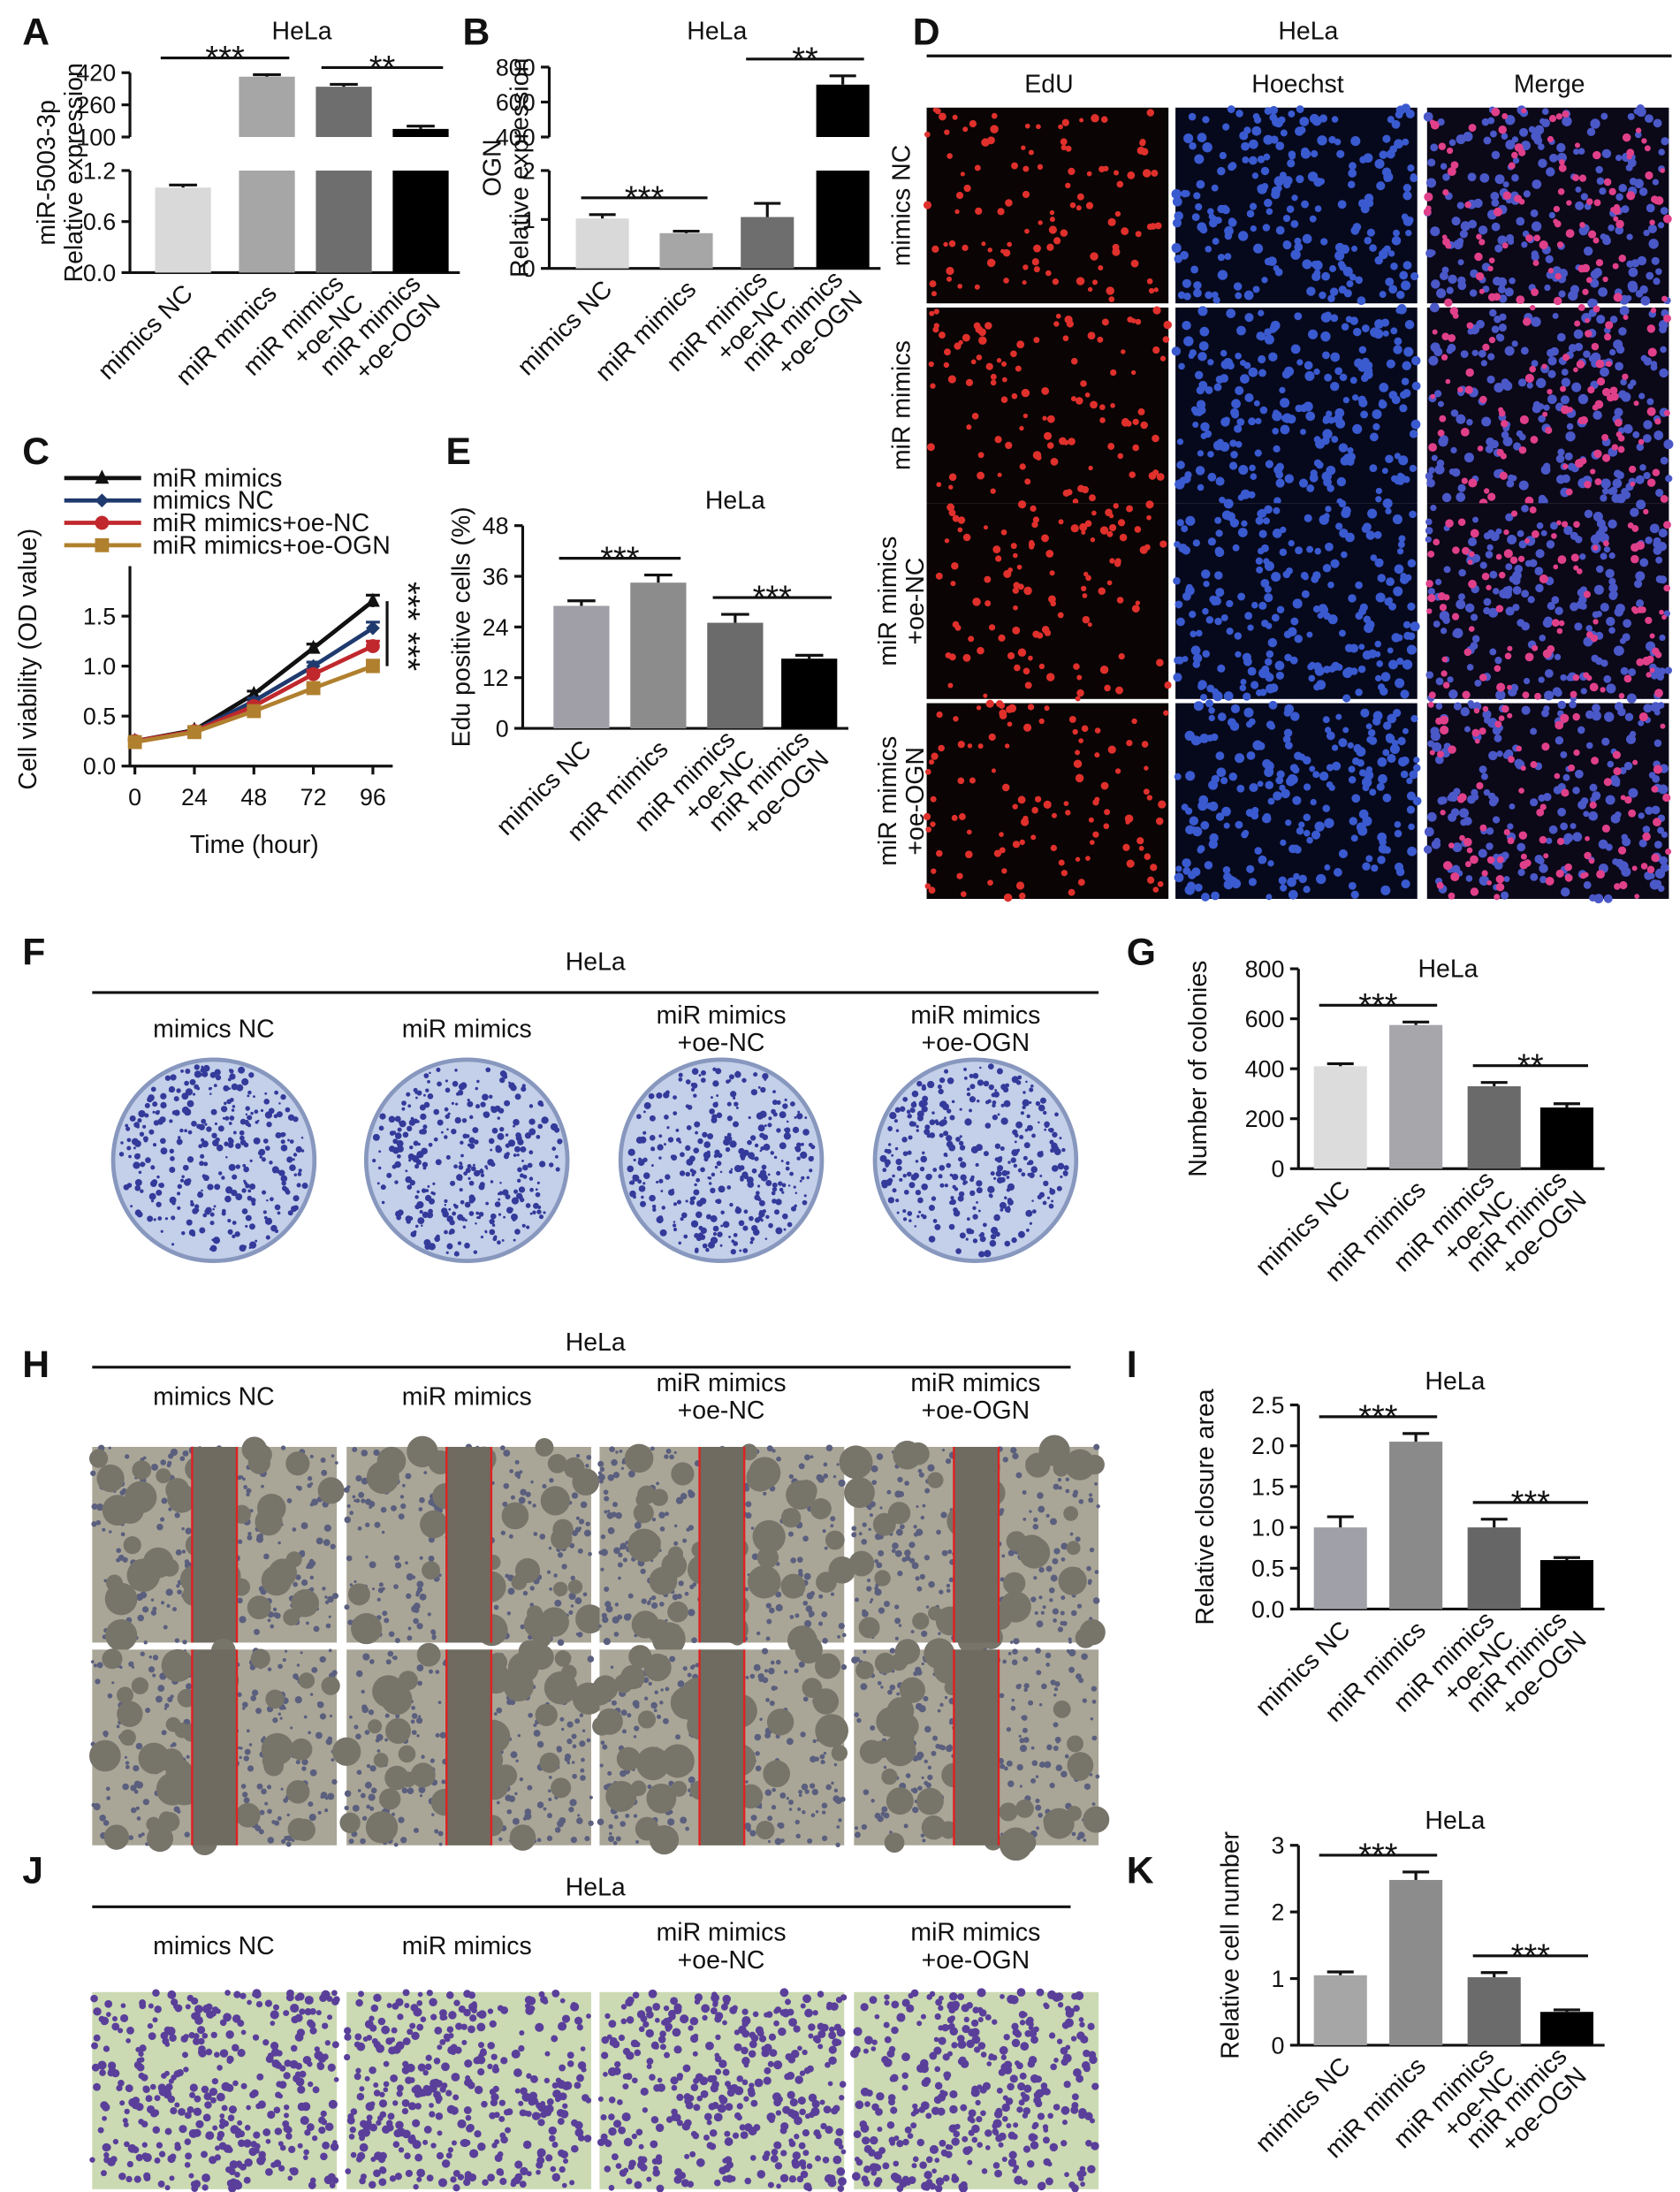 The height and width of the screenshot is (2192, 1680). I want to click on y-tick-label: 1, so click(1278, 1979).